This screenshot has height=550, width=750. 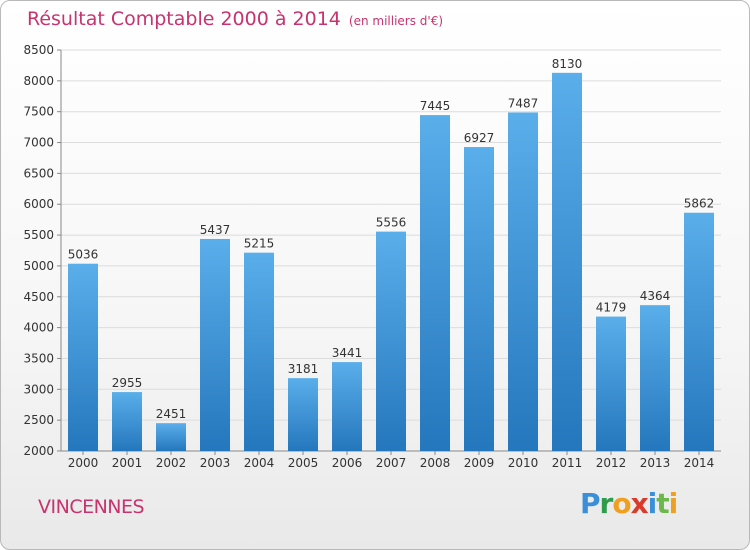 What do you see at coordinates (347, 463) in the screenshot?
I see `x-tick-label: 2006` at bounding box center [347, 463].